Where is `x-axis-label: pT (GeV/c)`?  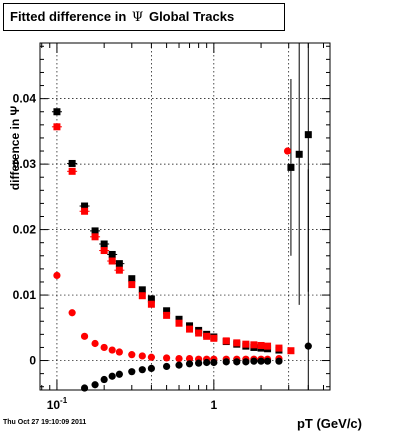
x-axis-label: pT (GeV/c) is located at coordinates (329, 423).